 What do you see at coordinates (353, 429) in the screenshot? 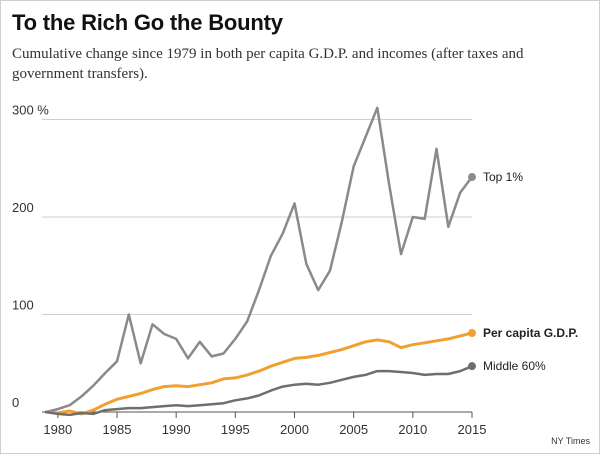
I see `x-tick-label-2005: 2005` at bounding box center [353, 429].